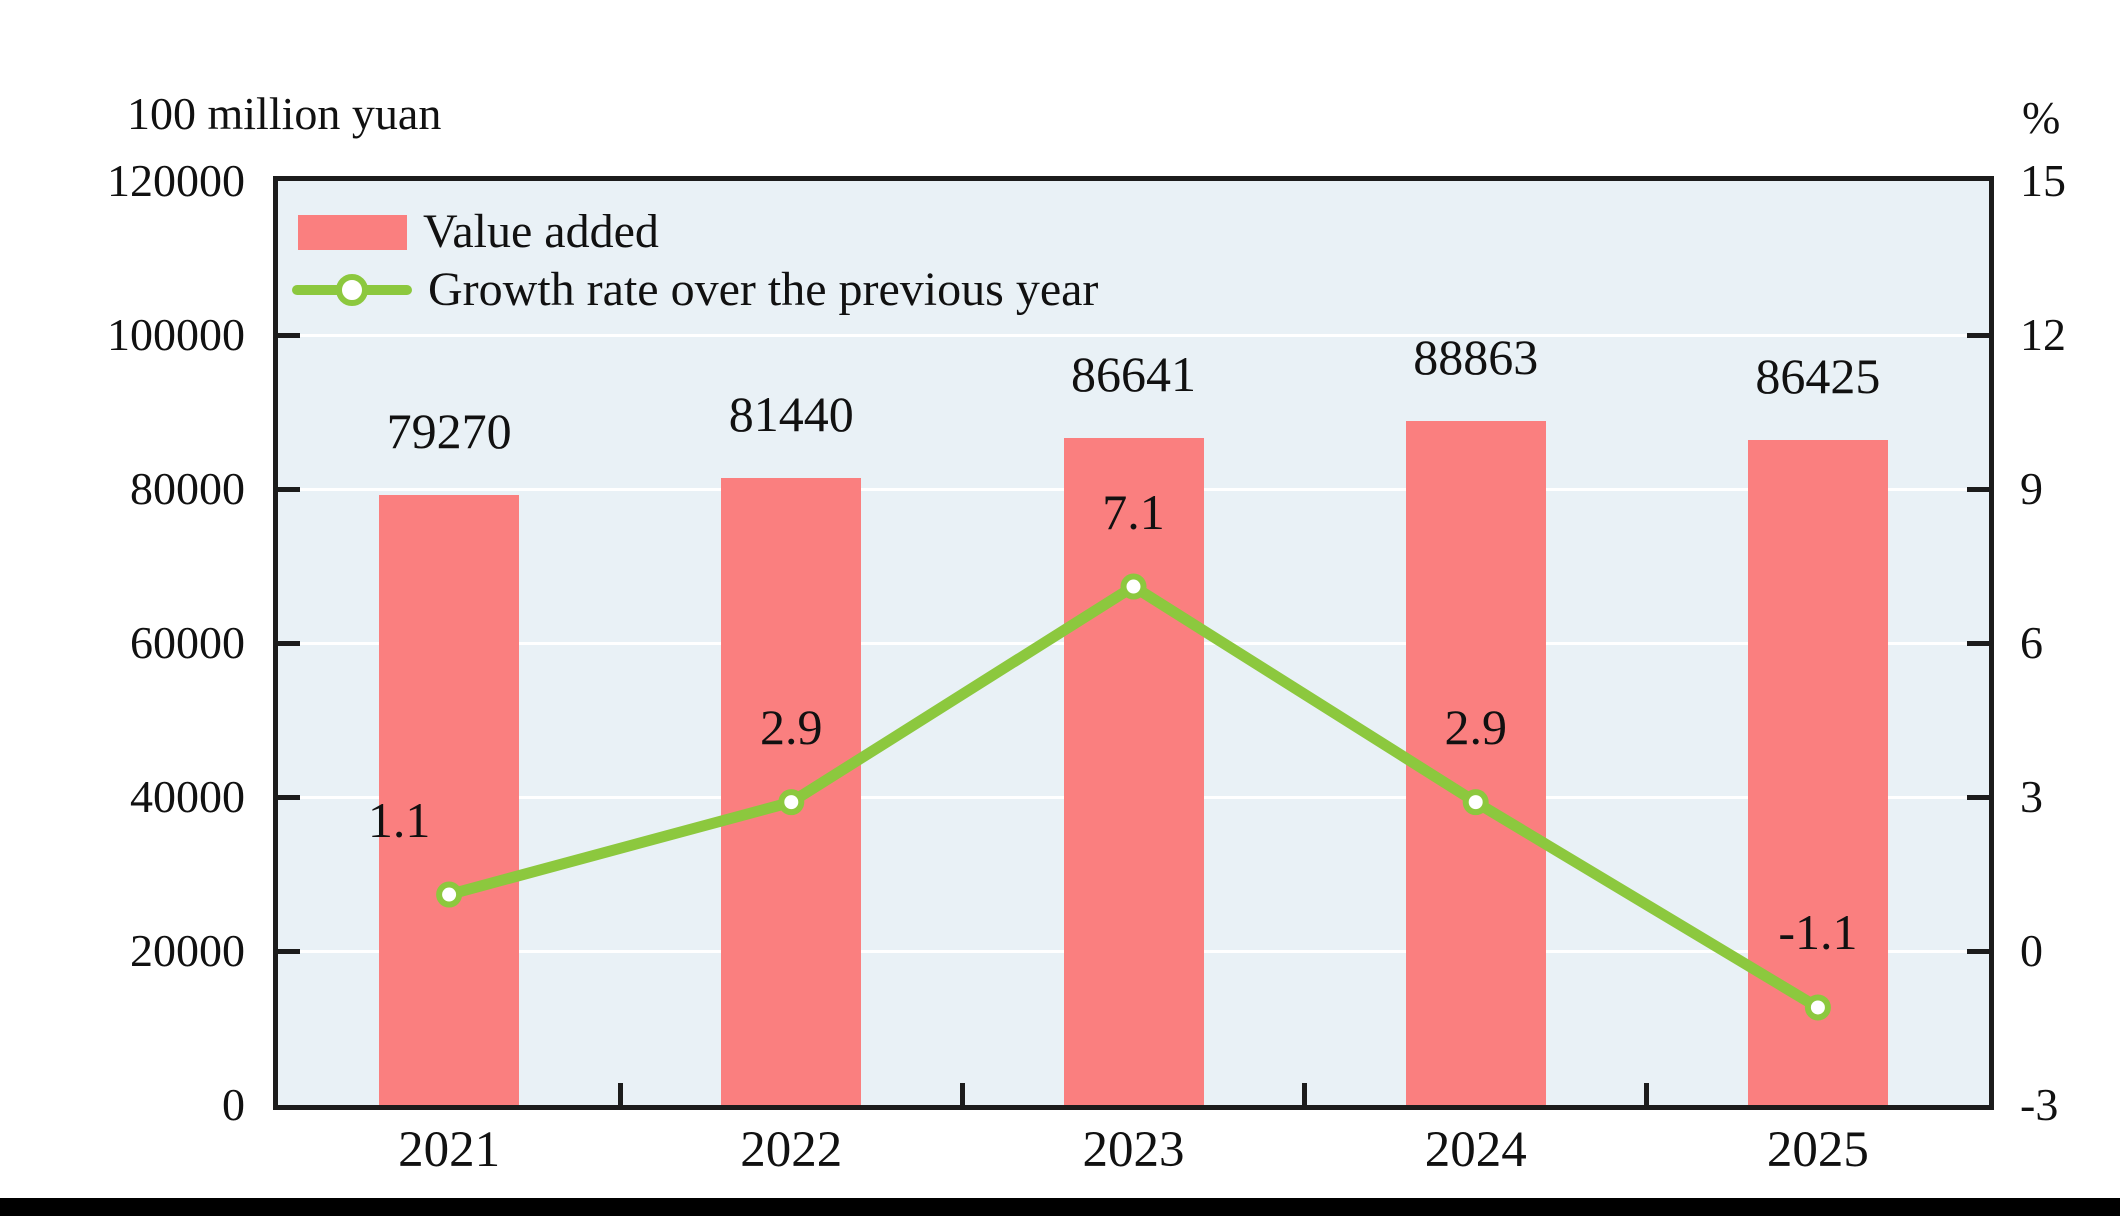 This screenshot has width=2120, height=1216. Describe the element at coordinates (2031, 642) in the screenshot. I see `y-axis-label-right: 6` at that location.